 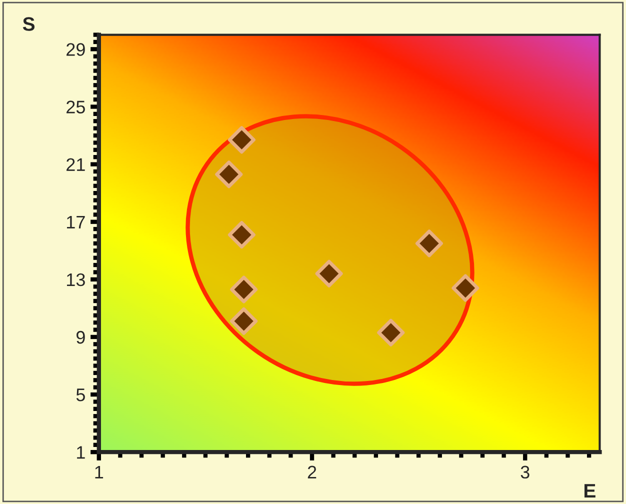 What do you see at coordinates (75, 107) in the screenshot?
I see `y-tick-label: 25` at bounding box center [75, 107].